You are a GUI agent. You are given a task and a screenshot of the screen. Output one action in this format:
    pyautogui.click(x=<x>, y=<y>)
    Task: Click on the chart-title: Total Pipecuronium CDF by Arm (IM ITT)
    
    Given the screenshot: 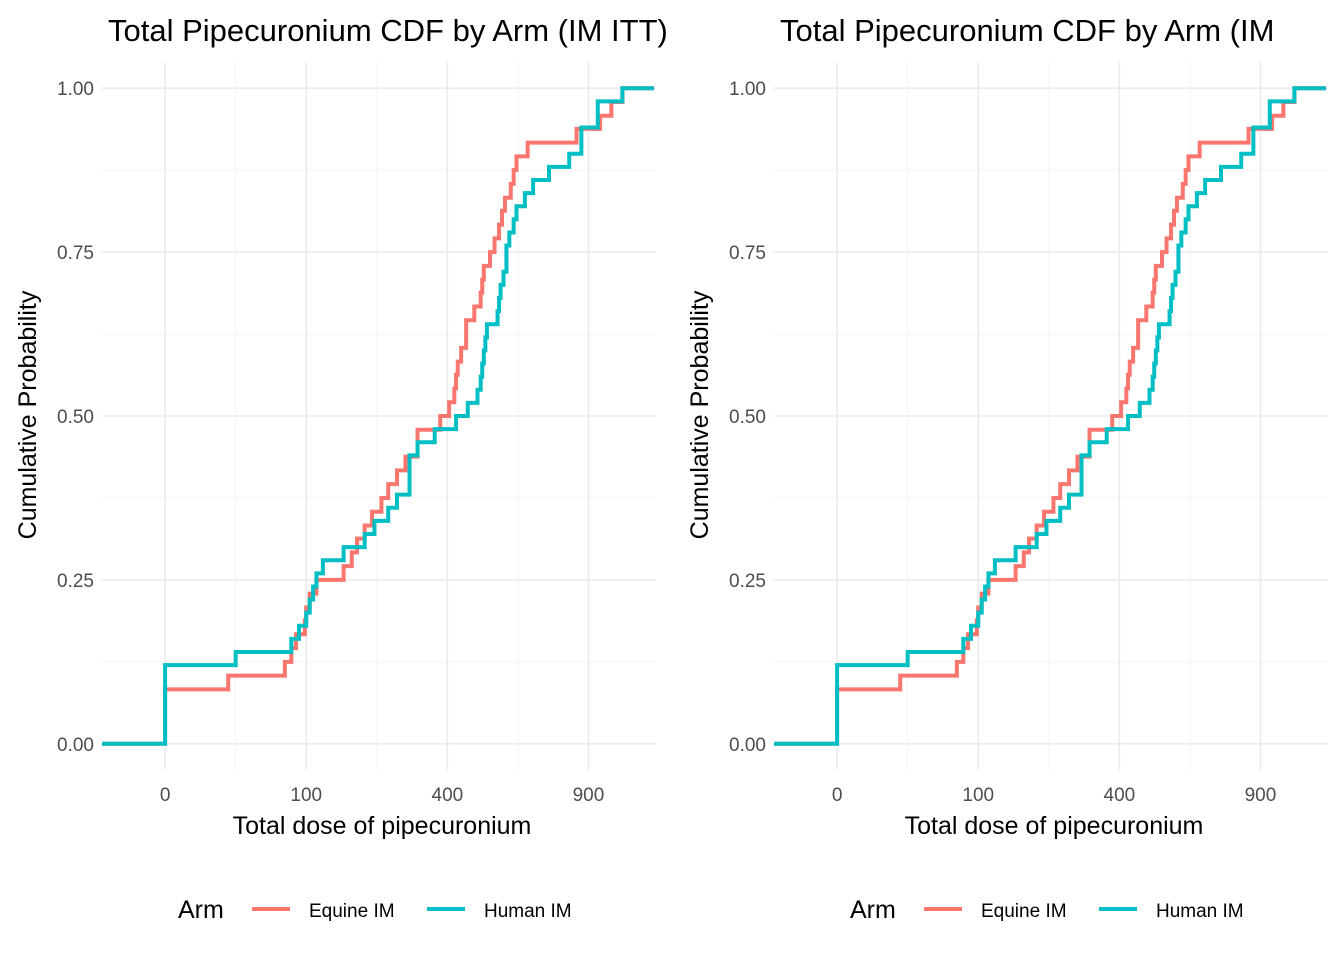 What is the action you would take?
    pyautogui.click(x=388, y=30)
    